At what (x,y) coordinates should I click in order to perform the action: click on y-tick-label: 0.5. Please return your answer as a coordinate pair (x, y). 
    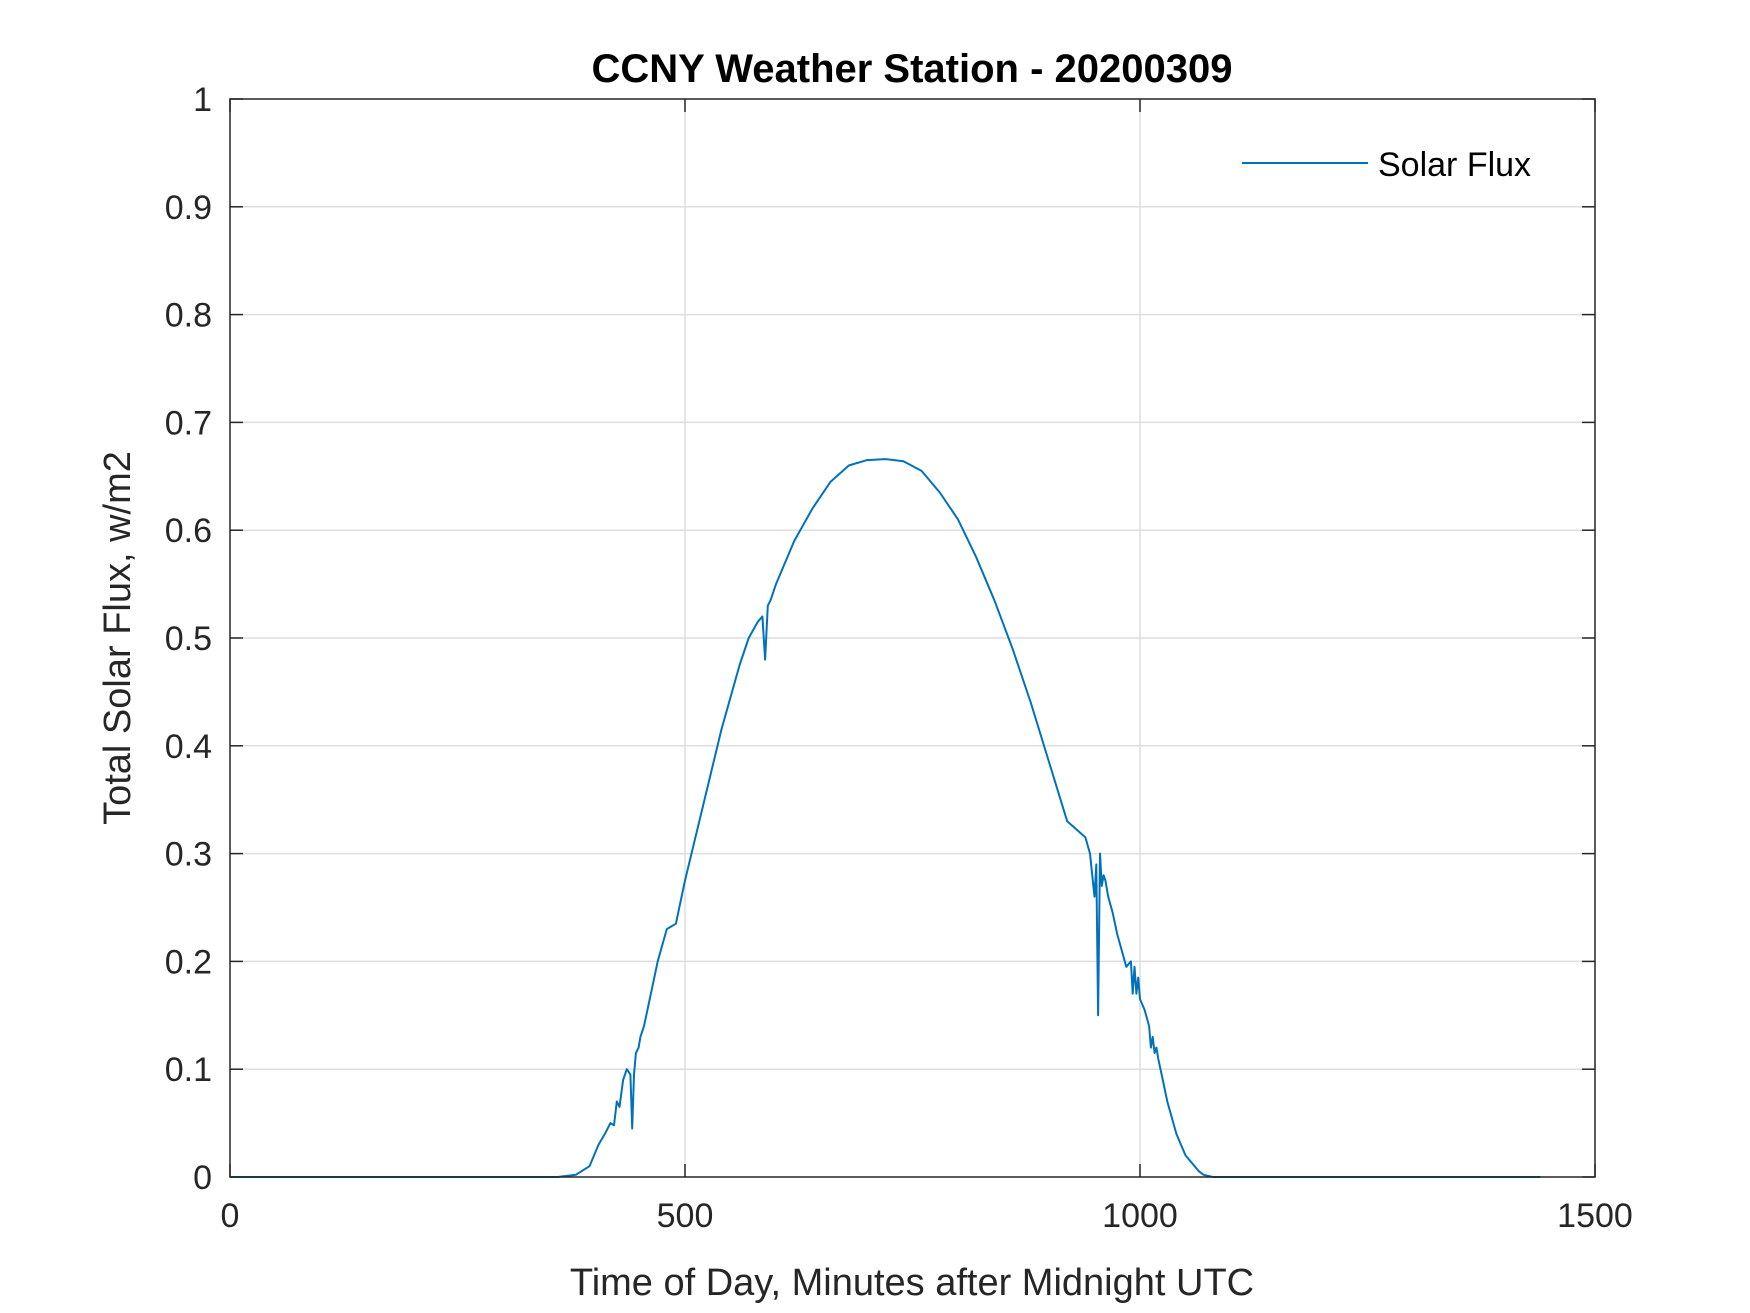
    Looking at the image, I should click on (188, 639).